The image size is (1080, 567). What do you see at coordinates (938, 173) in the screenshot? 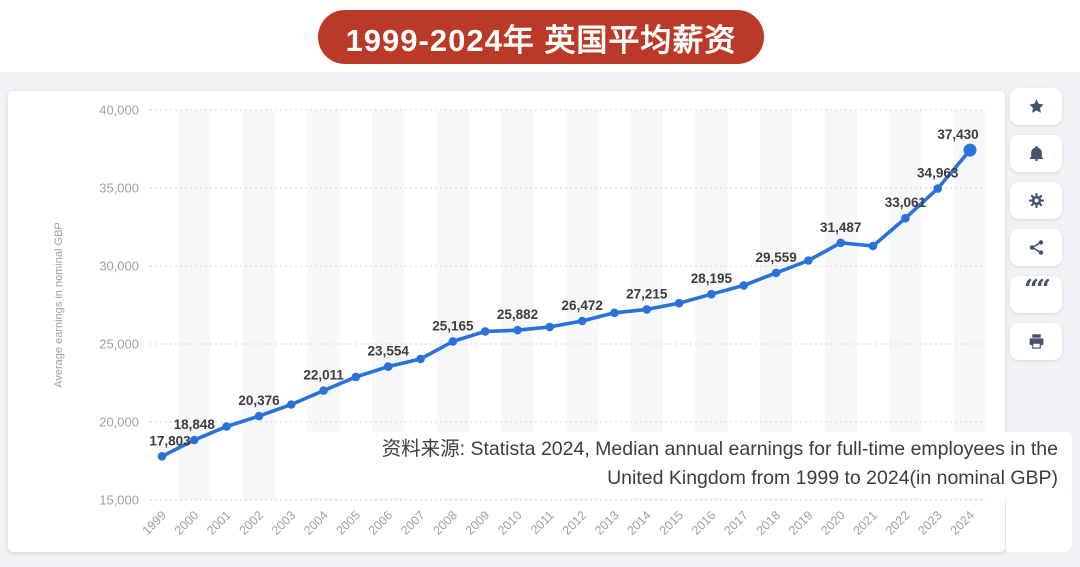
I see `data-label: 34,963` at bounding box center [938, 173].